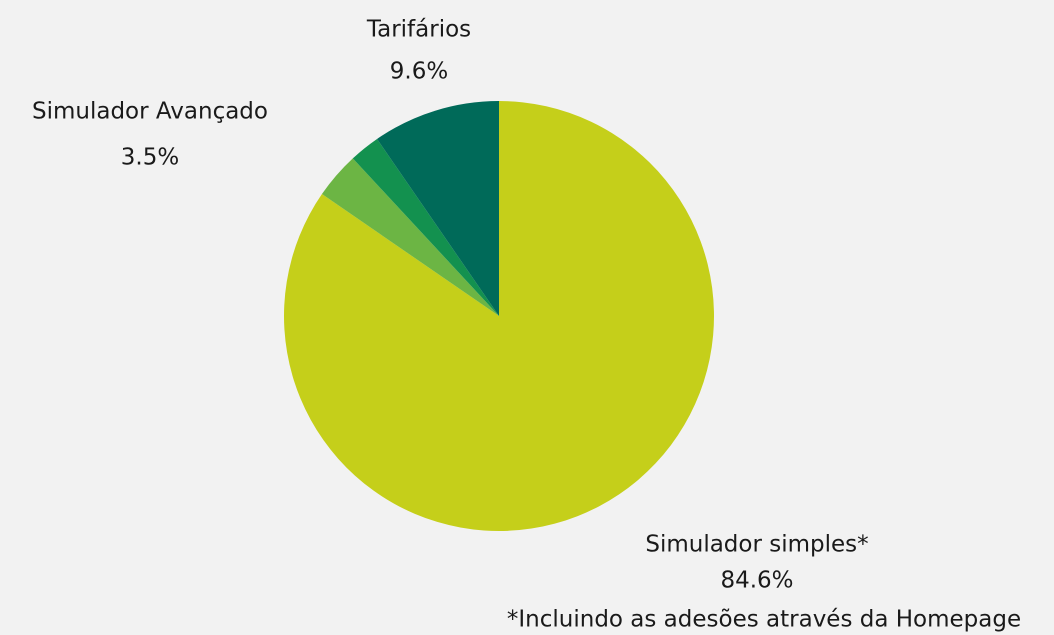 The height and width of the screenshot is (635, 1054). Describe the element at coordinates (150, 158) in the screenshot. I see `value-label: 3.5%` at that location.